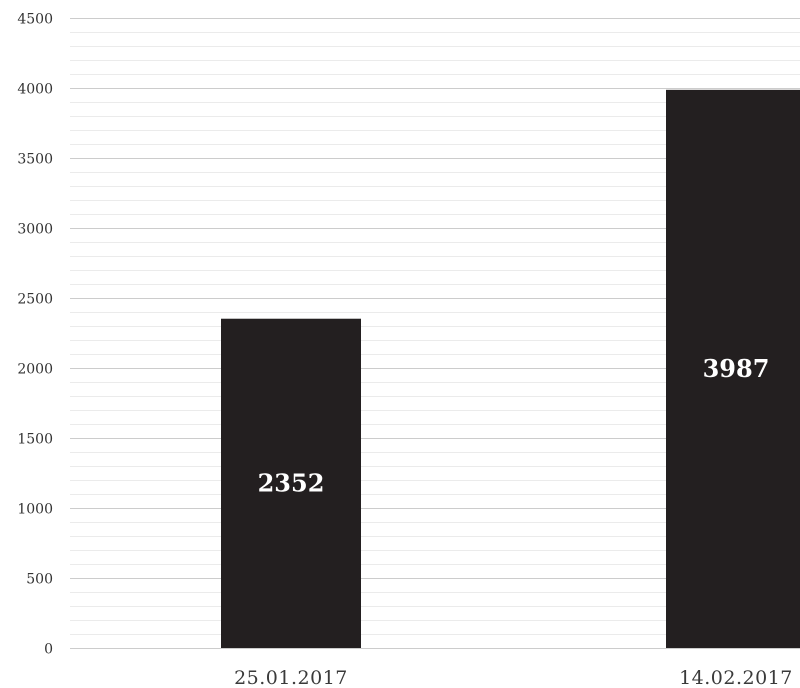  What do you see at coordinates (35, 20) in the screenshot?
I see `y-tick-label: 4500` at bounding box center [35, 20].